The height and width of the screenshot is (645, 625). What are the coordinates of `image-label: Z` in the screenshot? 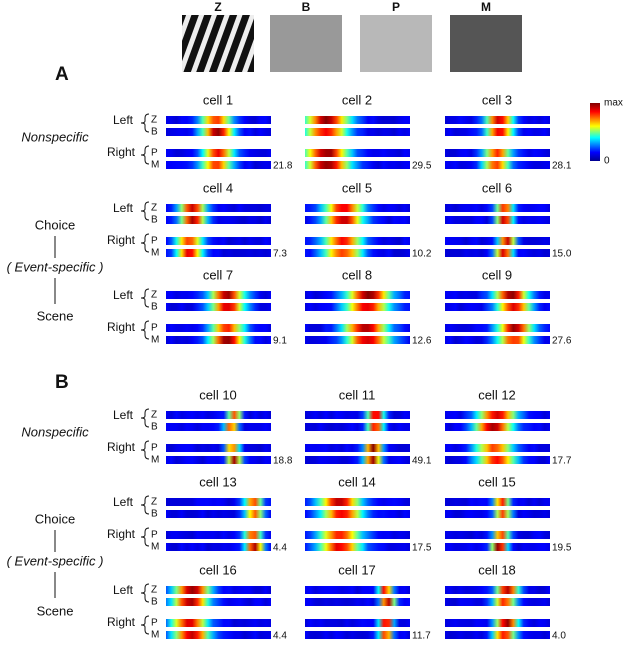 It's located at (217, 7).